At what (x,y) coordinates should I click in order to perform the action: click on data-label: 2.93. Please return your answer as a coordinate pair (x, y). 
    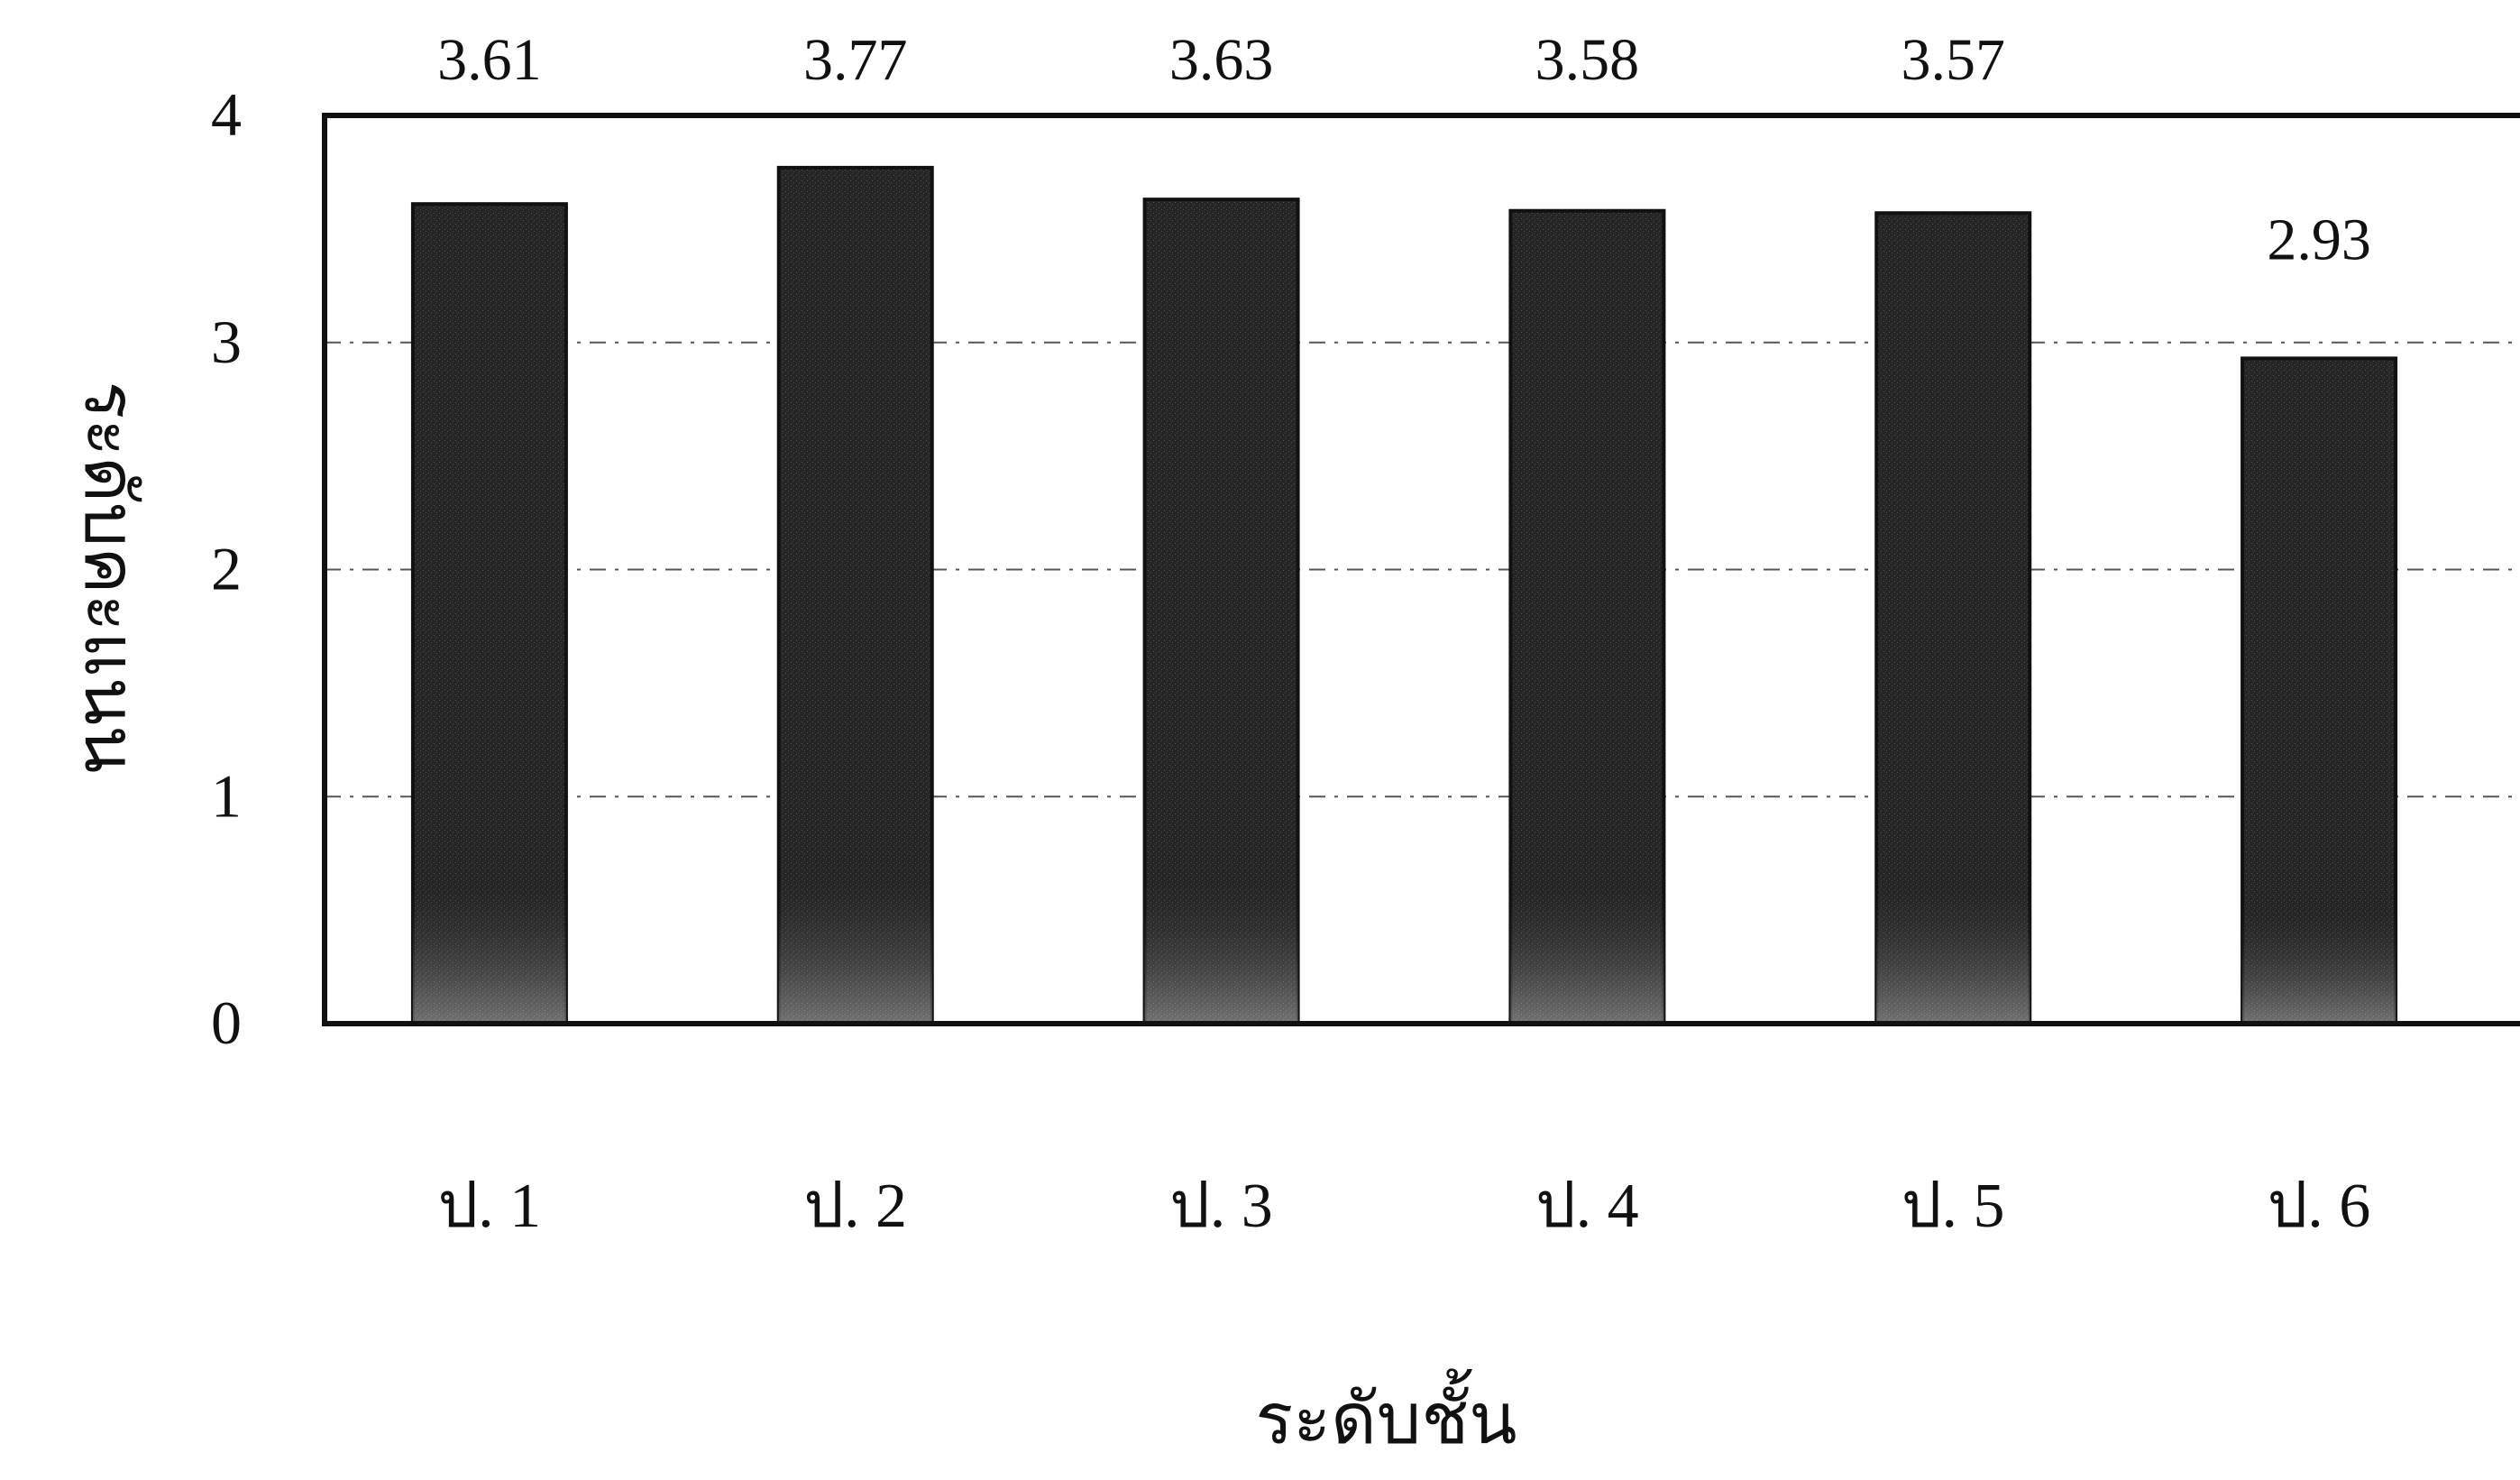
    Looking at the image, I should click on (2319, 240).